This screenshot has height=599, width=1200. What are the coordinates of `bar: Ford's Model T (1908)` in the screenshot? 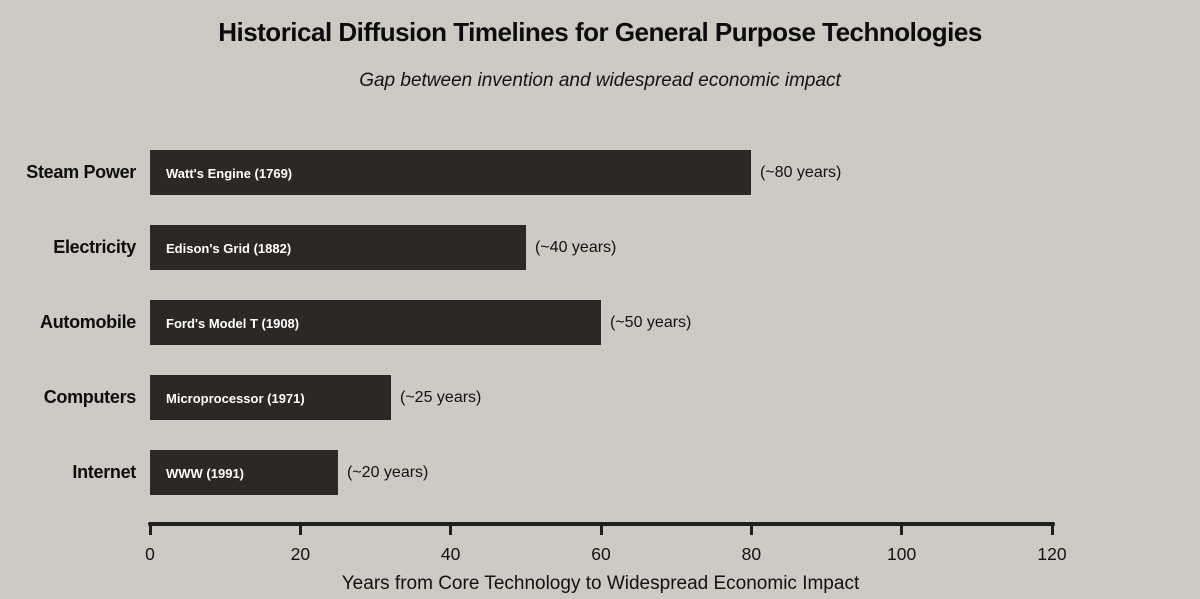 It's located at (375, 322).